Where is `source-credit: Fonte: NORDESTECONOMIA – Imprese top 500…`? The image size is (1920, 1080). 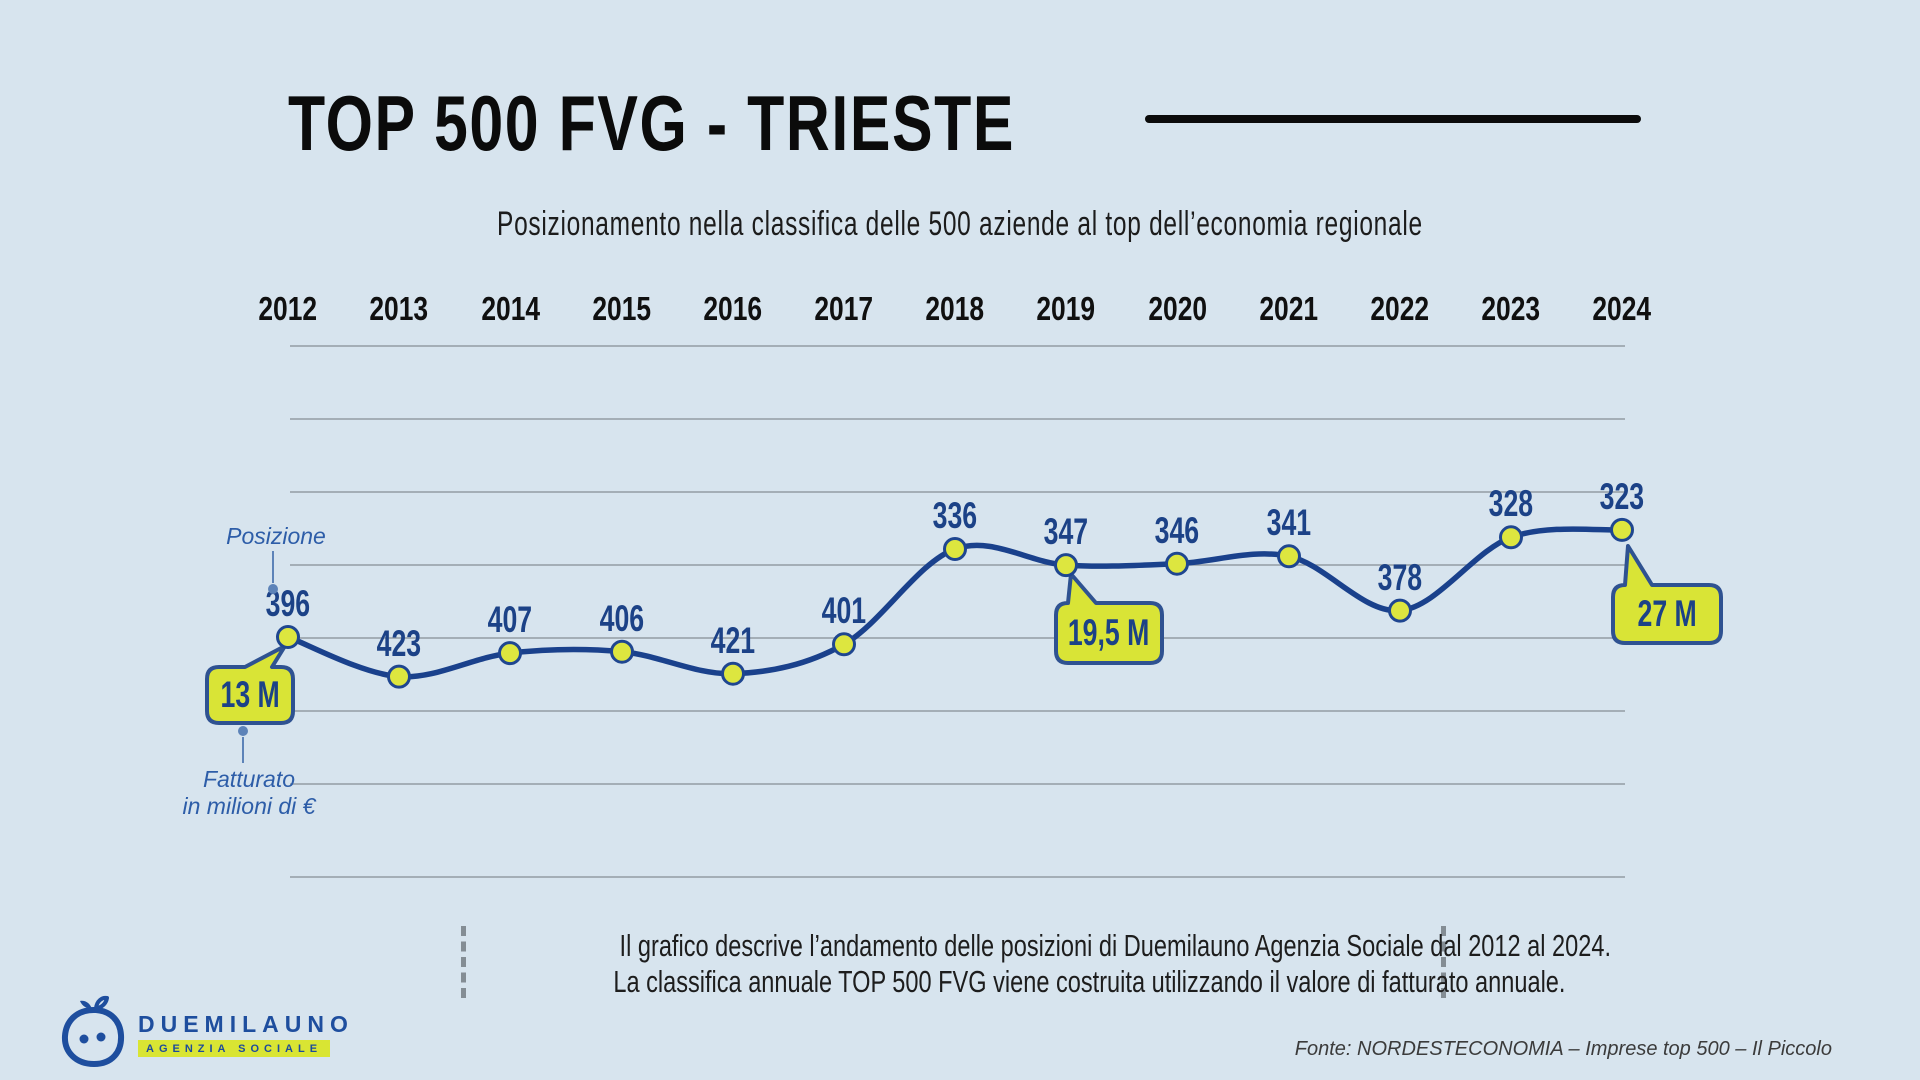 source-credit: Fonte: NORDESTECONOMIA – Imprese top 500… is located at coordinates (1563, 1049).